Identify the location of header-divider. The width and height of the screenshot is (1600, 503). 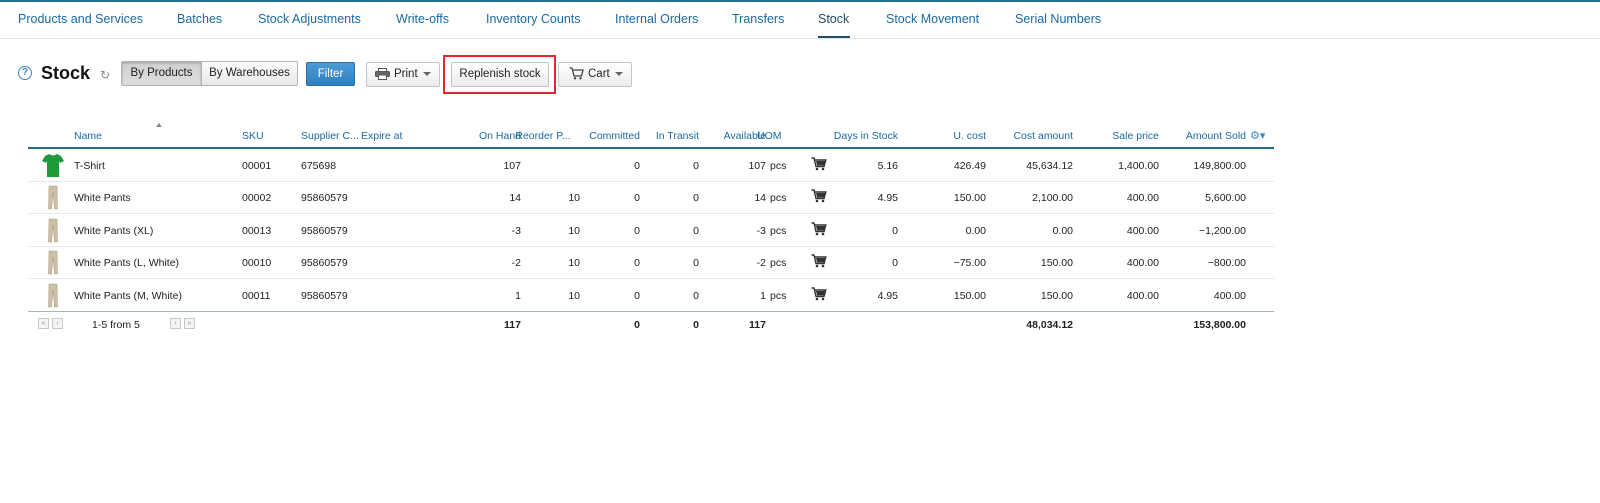
(651, 148).